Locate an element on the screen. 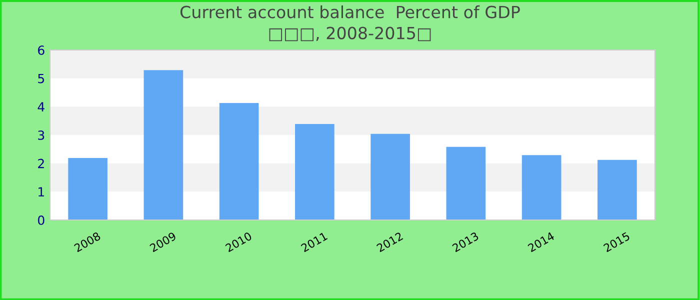 This screenshot has height=300, width=700. y-tick-label: 2 is located at coordinates (41, 163).